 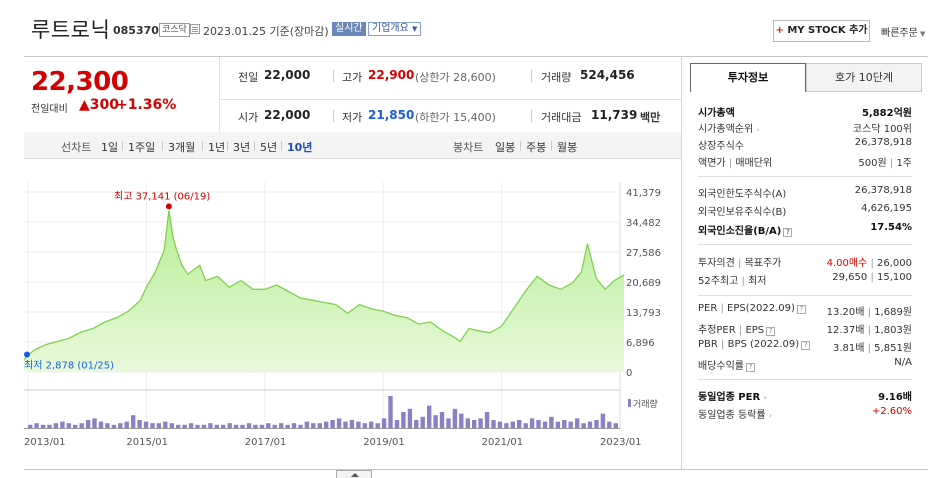 What do you see at coordinates (754, 163) in the screenshot?
I see `trade-unit-label: 매매단위` at bounding box center [754, 163].